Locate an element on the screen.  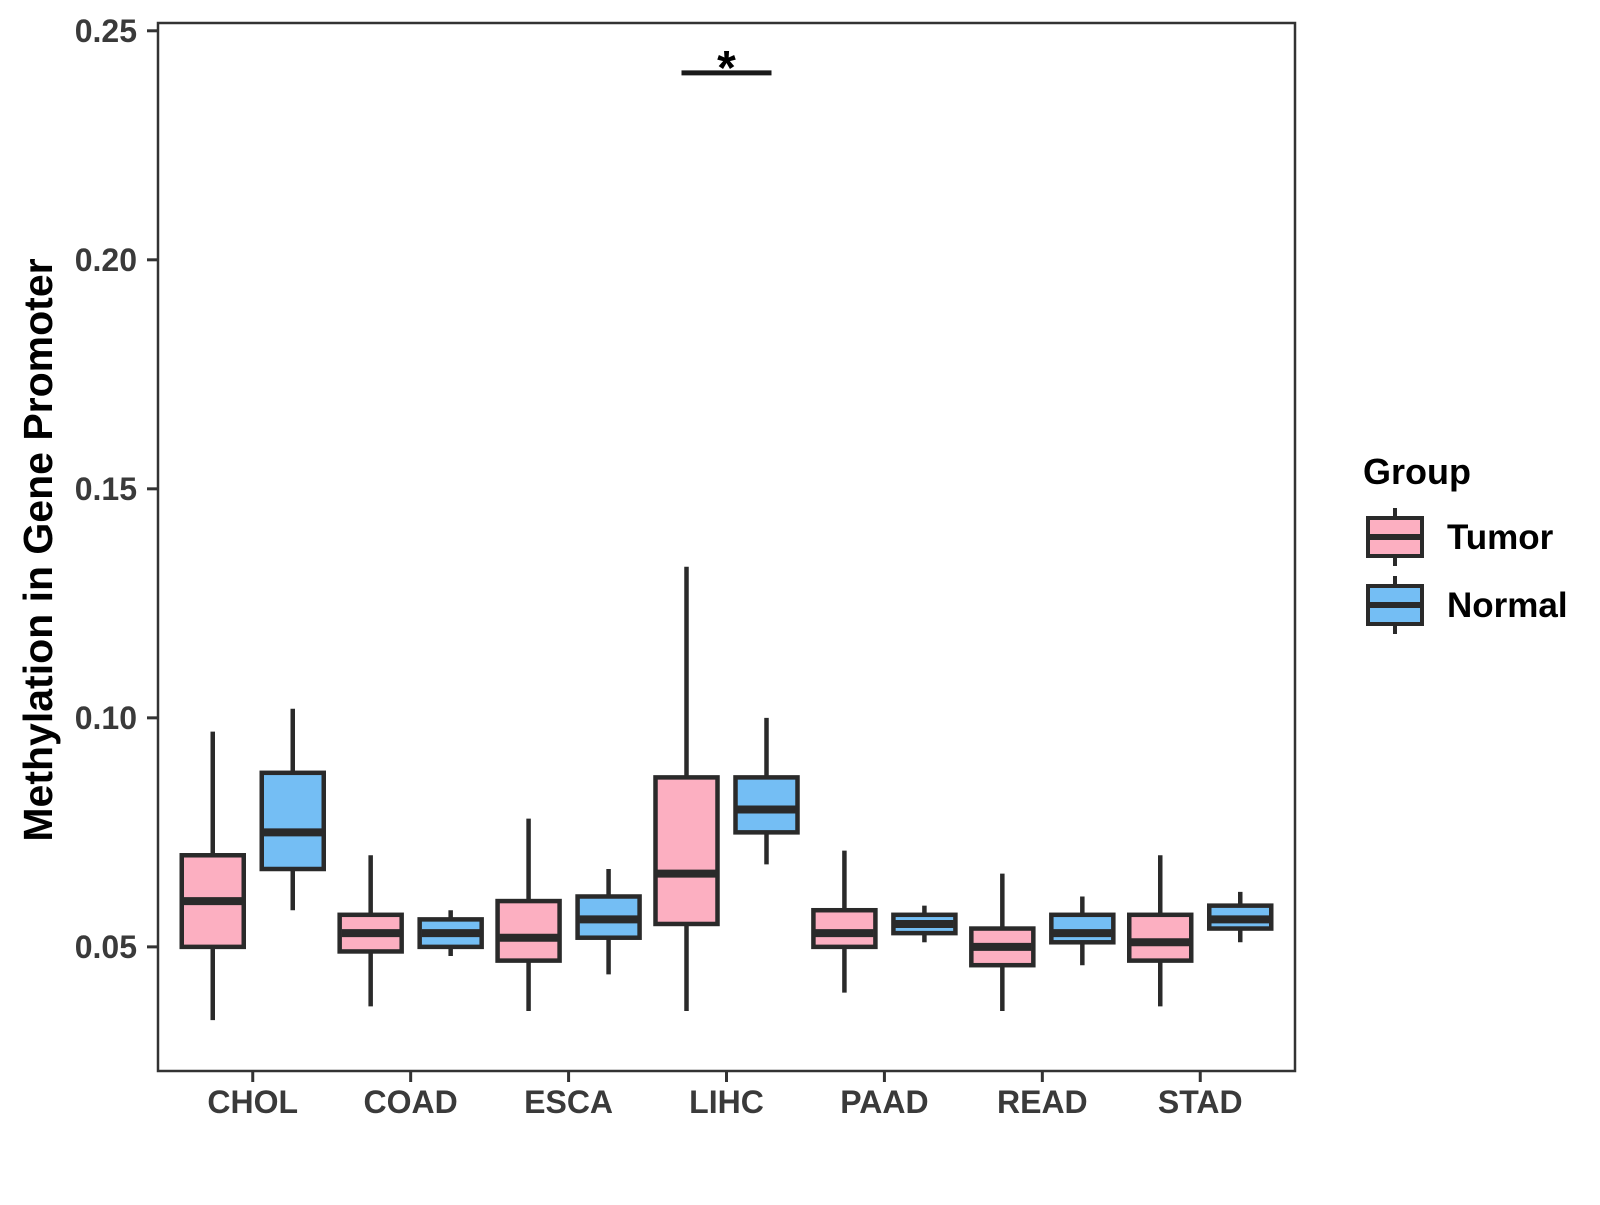
x-axis-label-paad: PAAD is located at coordinates (884, 1102).